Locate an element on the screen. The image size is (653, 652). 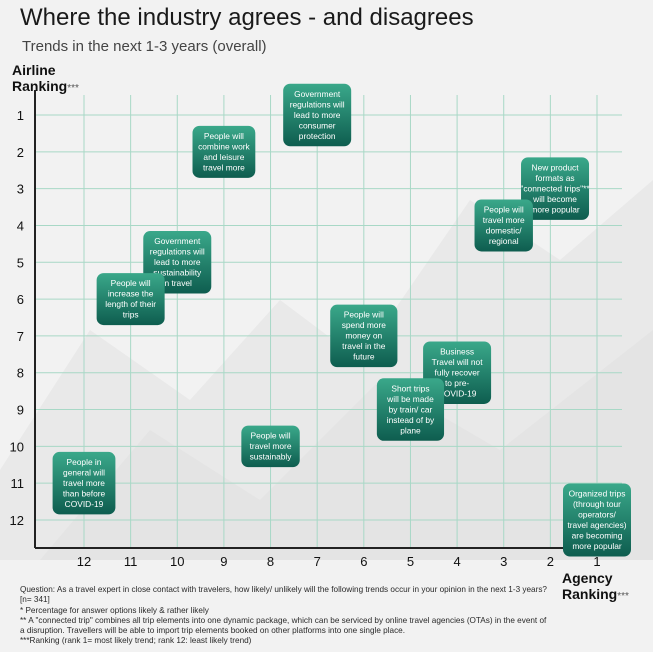
bubble-label-line: operators/ is located at coordinates (597, 515).